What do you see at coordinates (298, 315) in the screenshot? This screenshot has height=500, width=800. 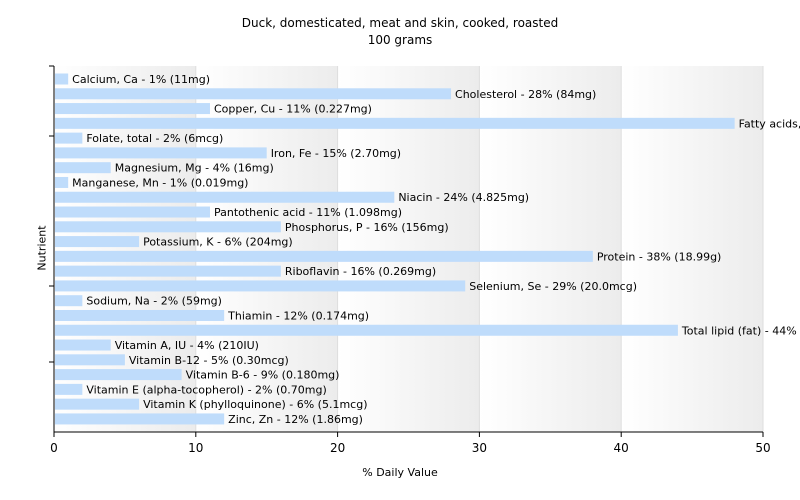 I see `bar-label: Thiamin - 12% (0.174mg)` at bounding box center [298, 315].